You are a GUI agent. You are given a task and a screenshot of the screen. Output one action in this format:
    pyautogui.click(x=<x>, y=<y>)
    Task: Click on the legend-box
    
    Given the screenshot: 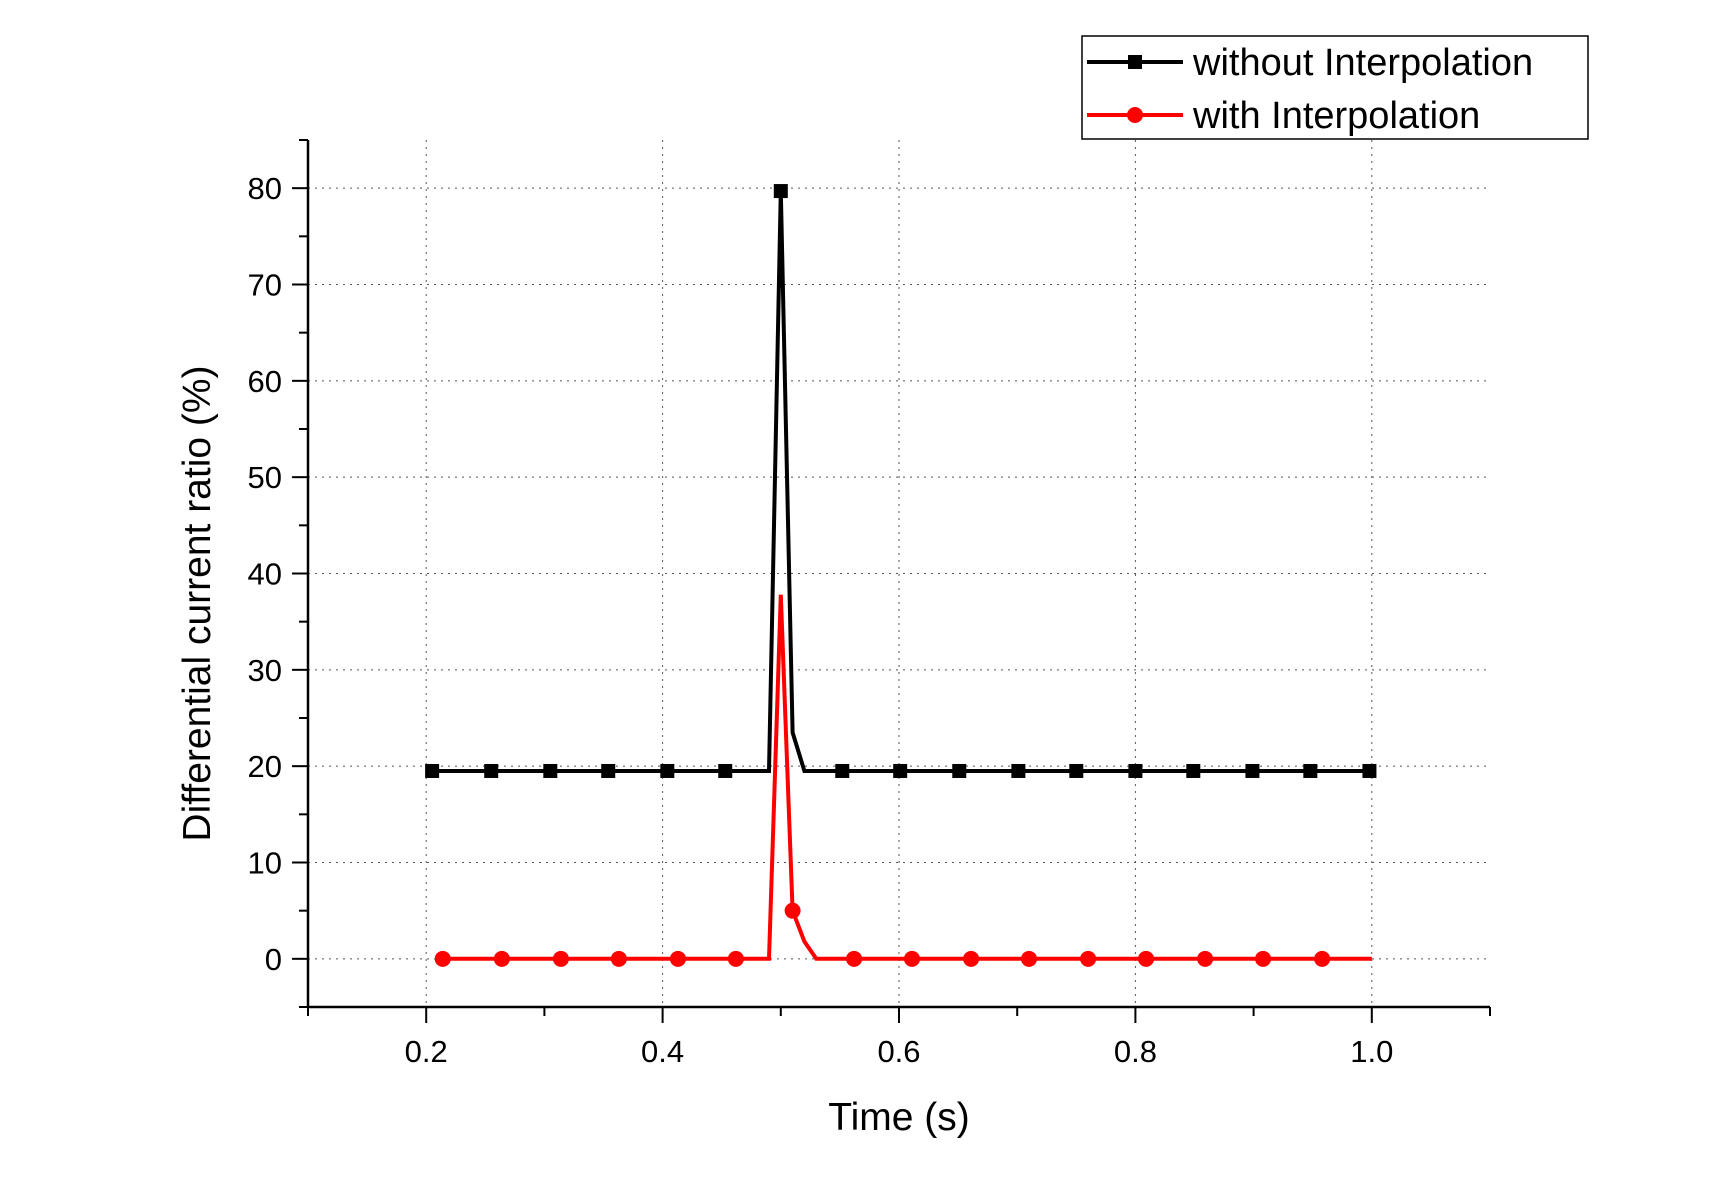 What is the action you would take?
    pyautogui.click(x=1335, y=87)
    